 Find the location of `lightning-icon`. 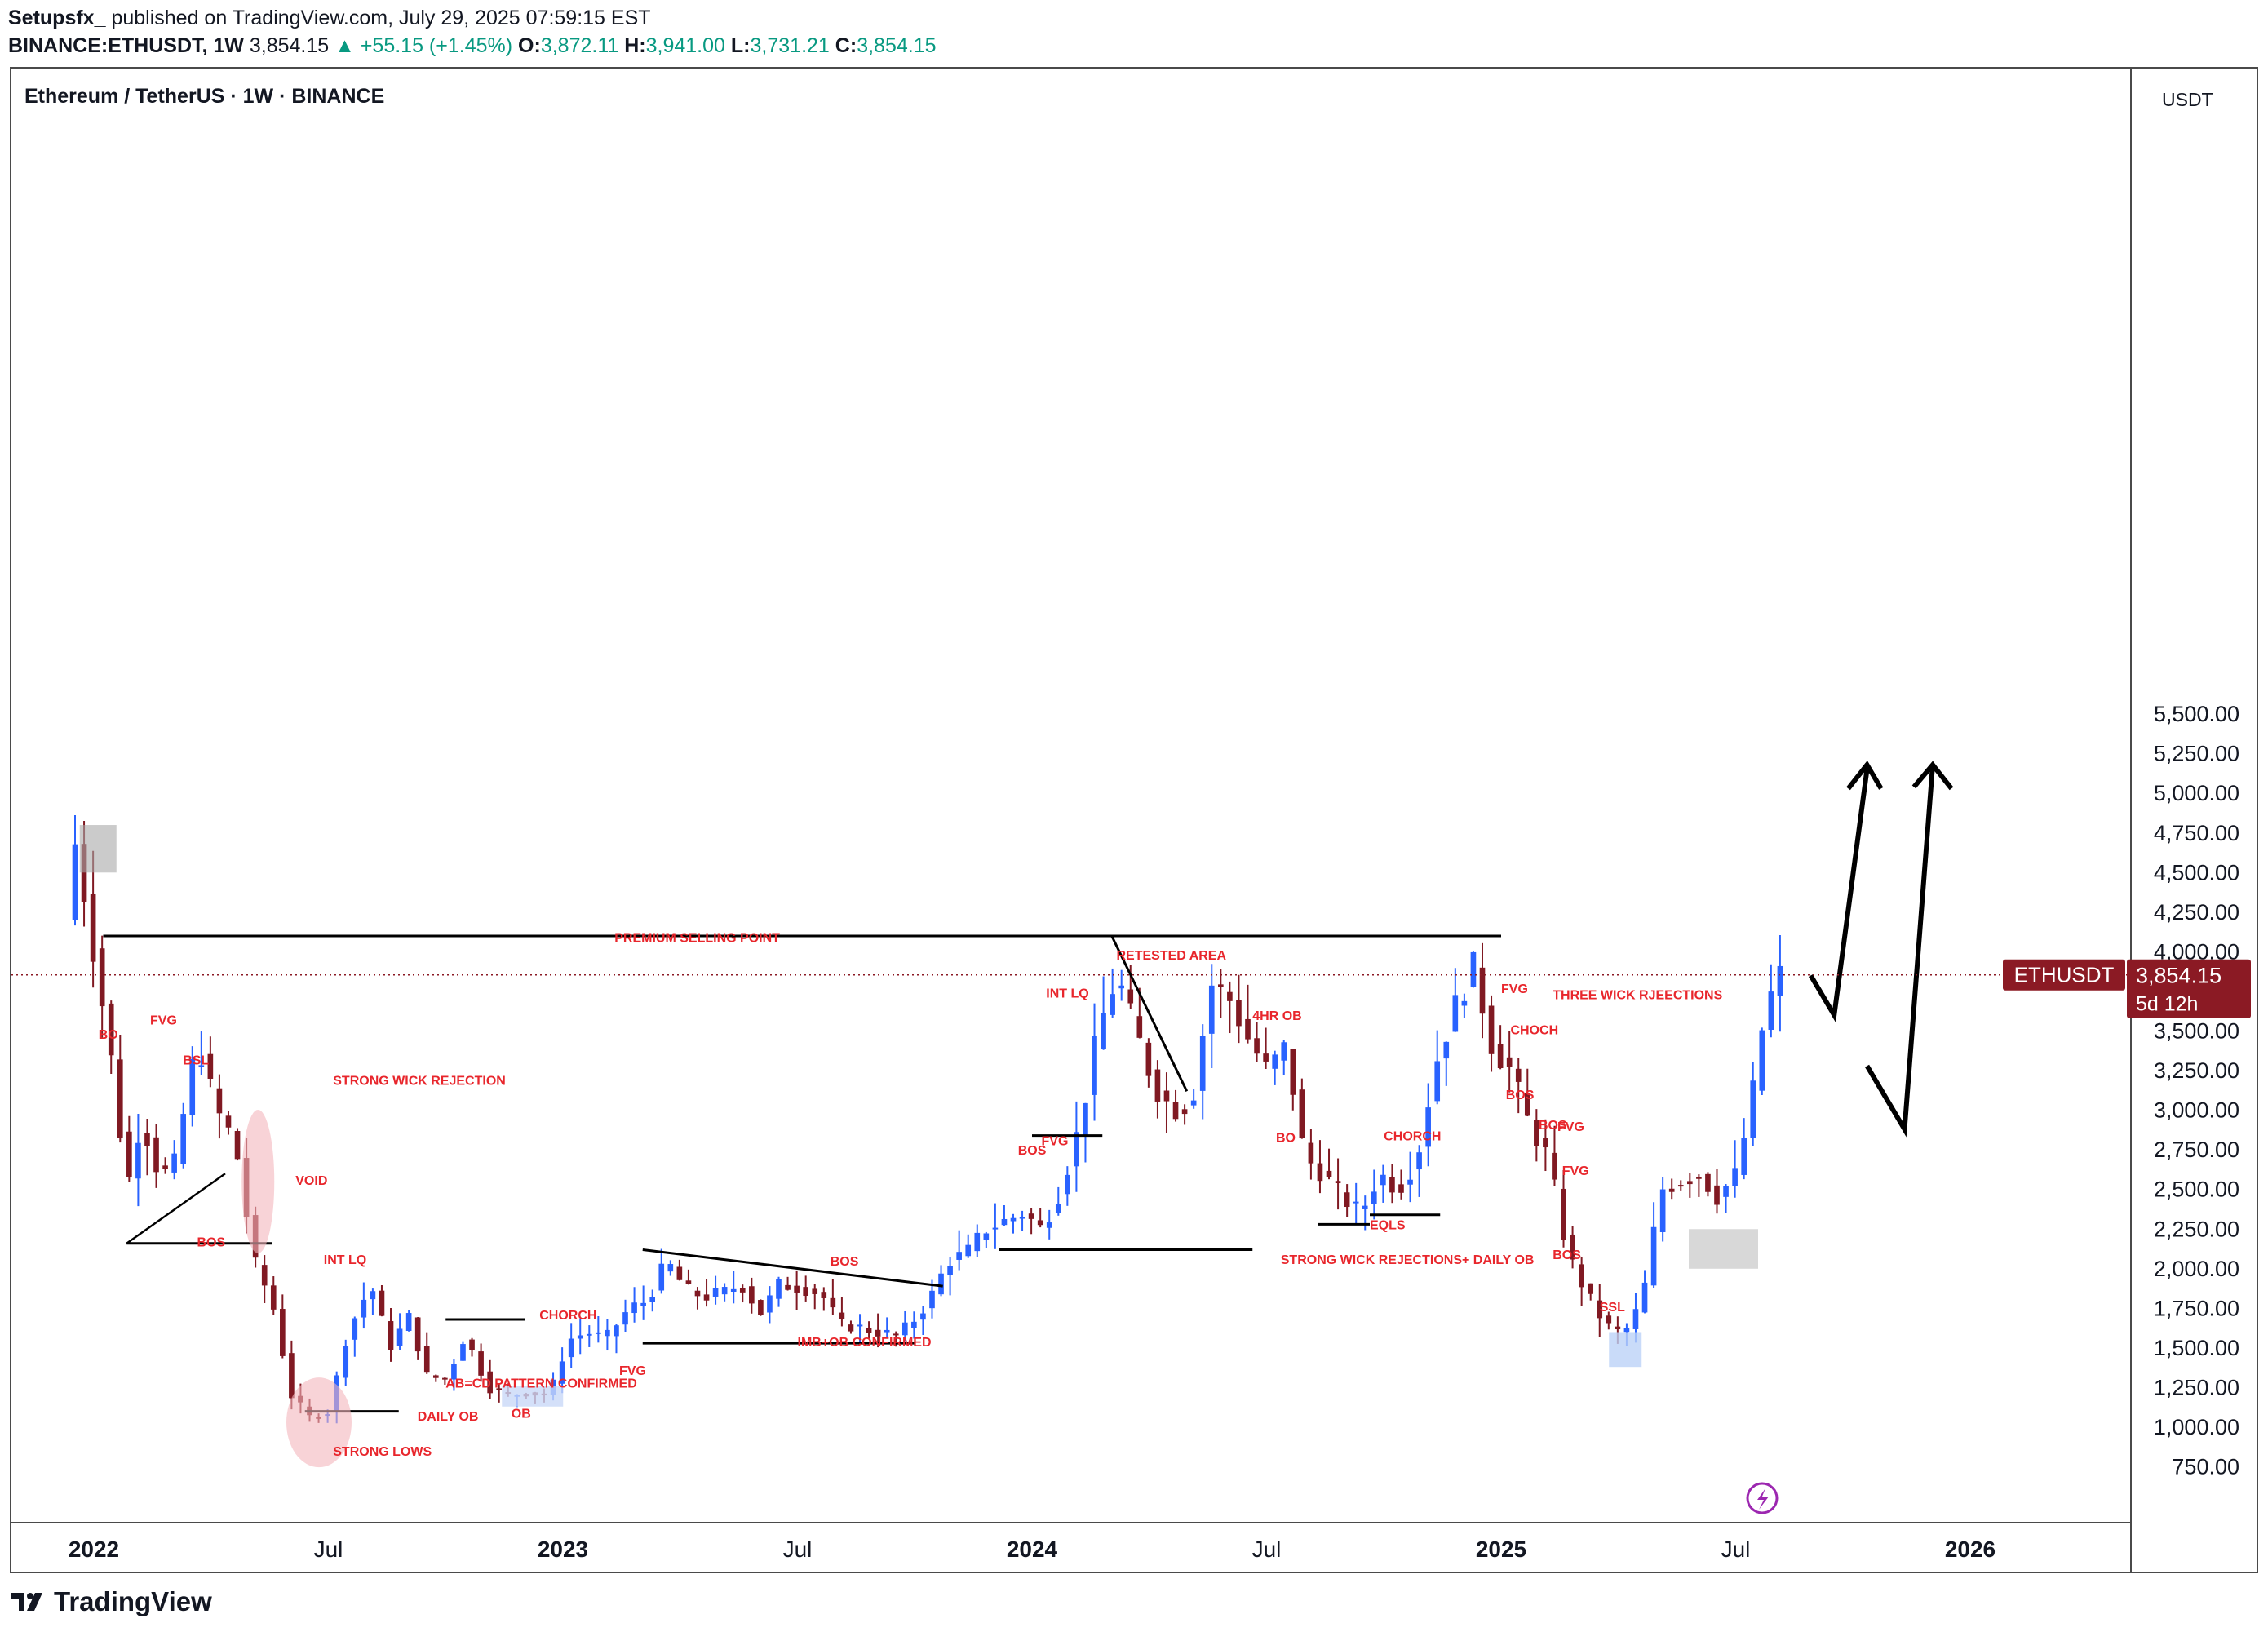

lightning-icon is located at coordinates (1762, 1498).